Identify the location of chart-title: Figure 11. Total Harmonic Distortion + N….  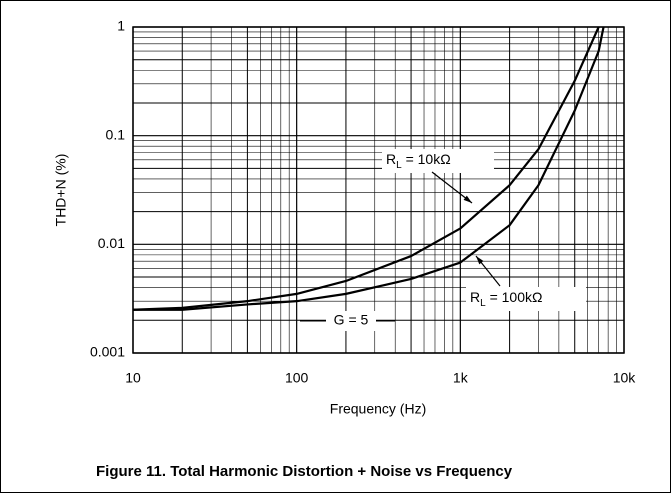
(304, 471).